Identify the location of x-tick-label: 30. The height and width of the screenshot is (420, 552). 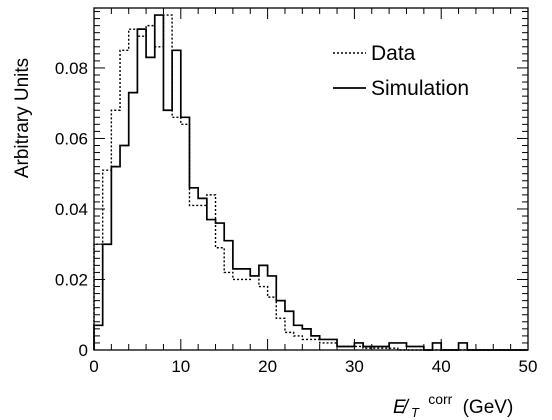
(354, 366).